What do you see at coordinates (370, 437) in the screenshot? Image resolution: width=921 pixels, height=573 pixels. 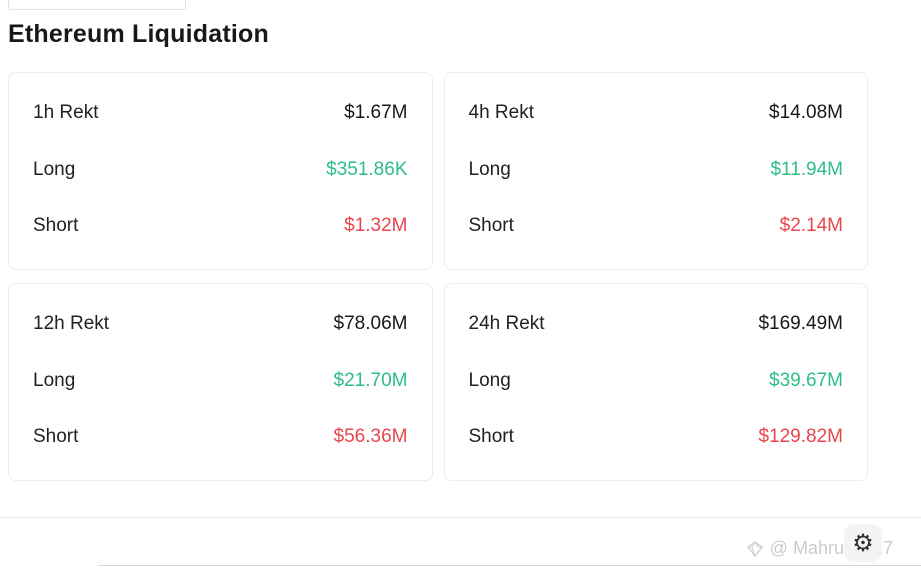 I see `short-value: $56.36M` at bounding box center [370, 437].